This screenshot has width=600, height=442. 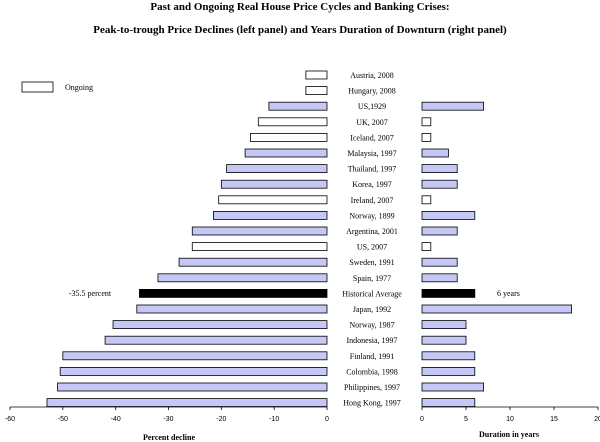 What do you see at coordinates (372, 403) in the screenshot?
I see `category-label: Hong Kong, 1997` at bounding box center [372, 403].